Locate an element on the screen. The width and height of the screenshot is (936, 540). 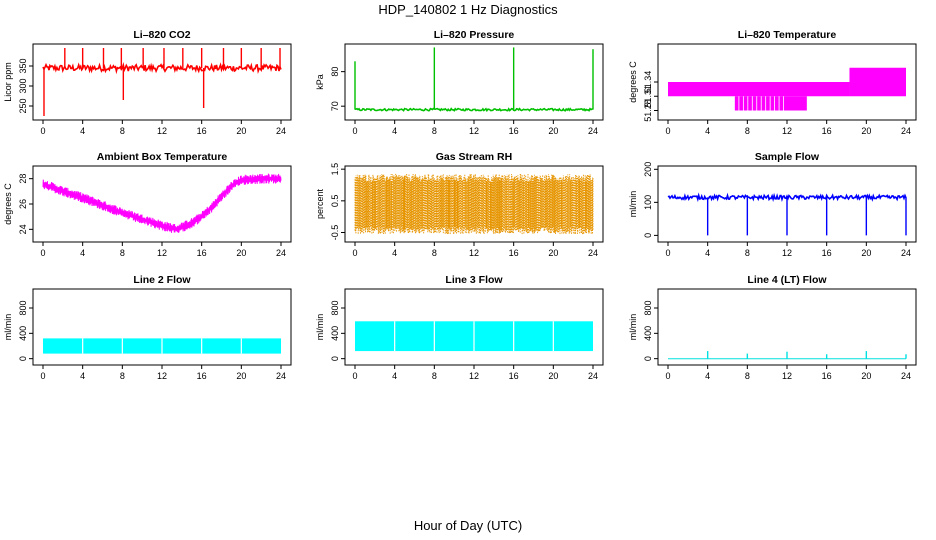
x-axis-label: Hour of Day (UTC) is located at coordinates (468, 525).